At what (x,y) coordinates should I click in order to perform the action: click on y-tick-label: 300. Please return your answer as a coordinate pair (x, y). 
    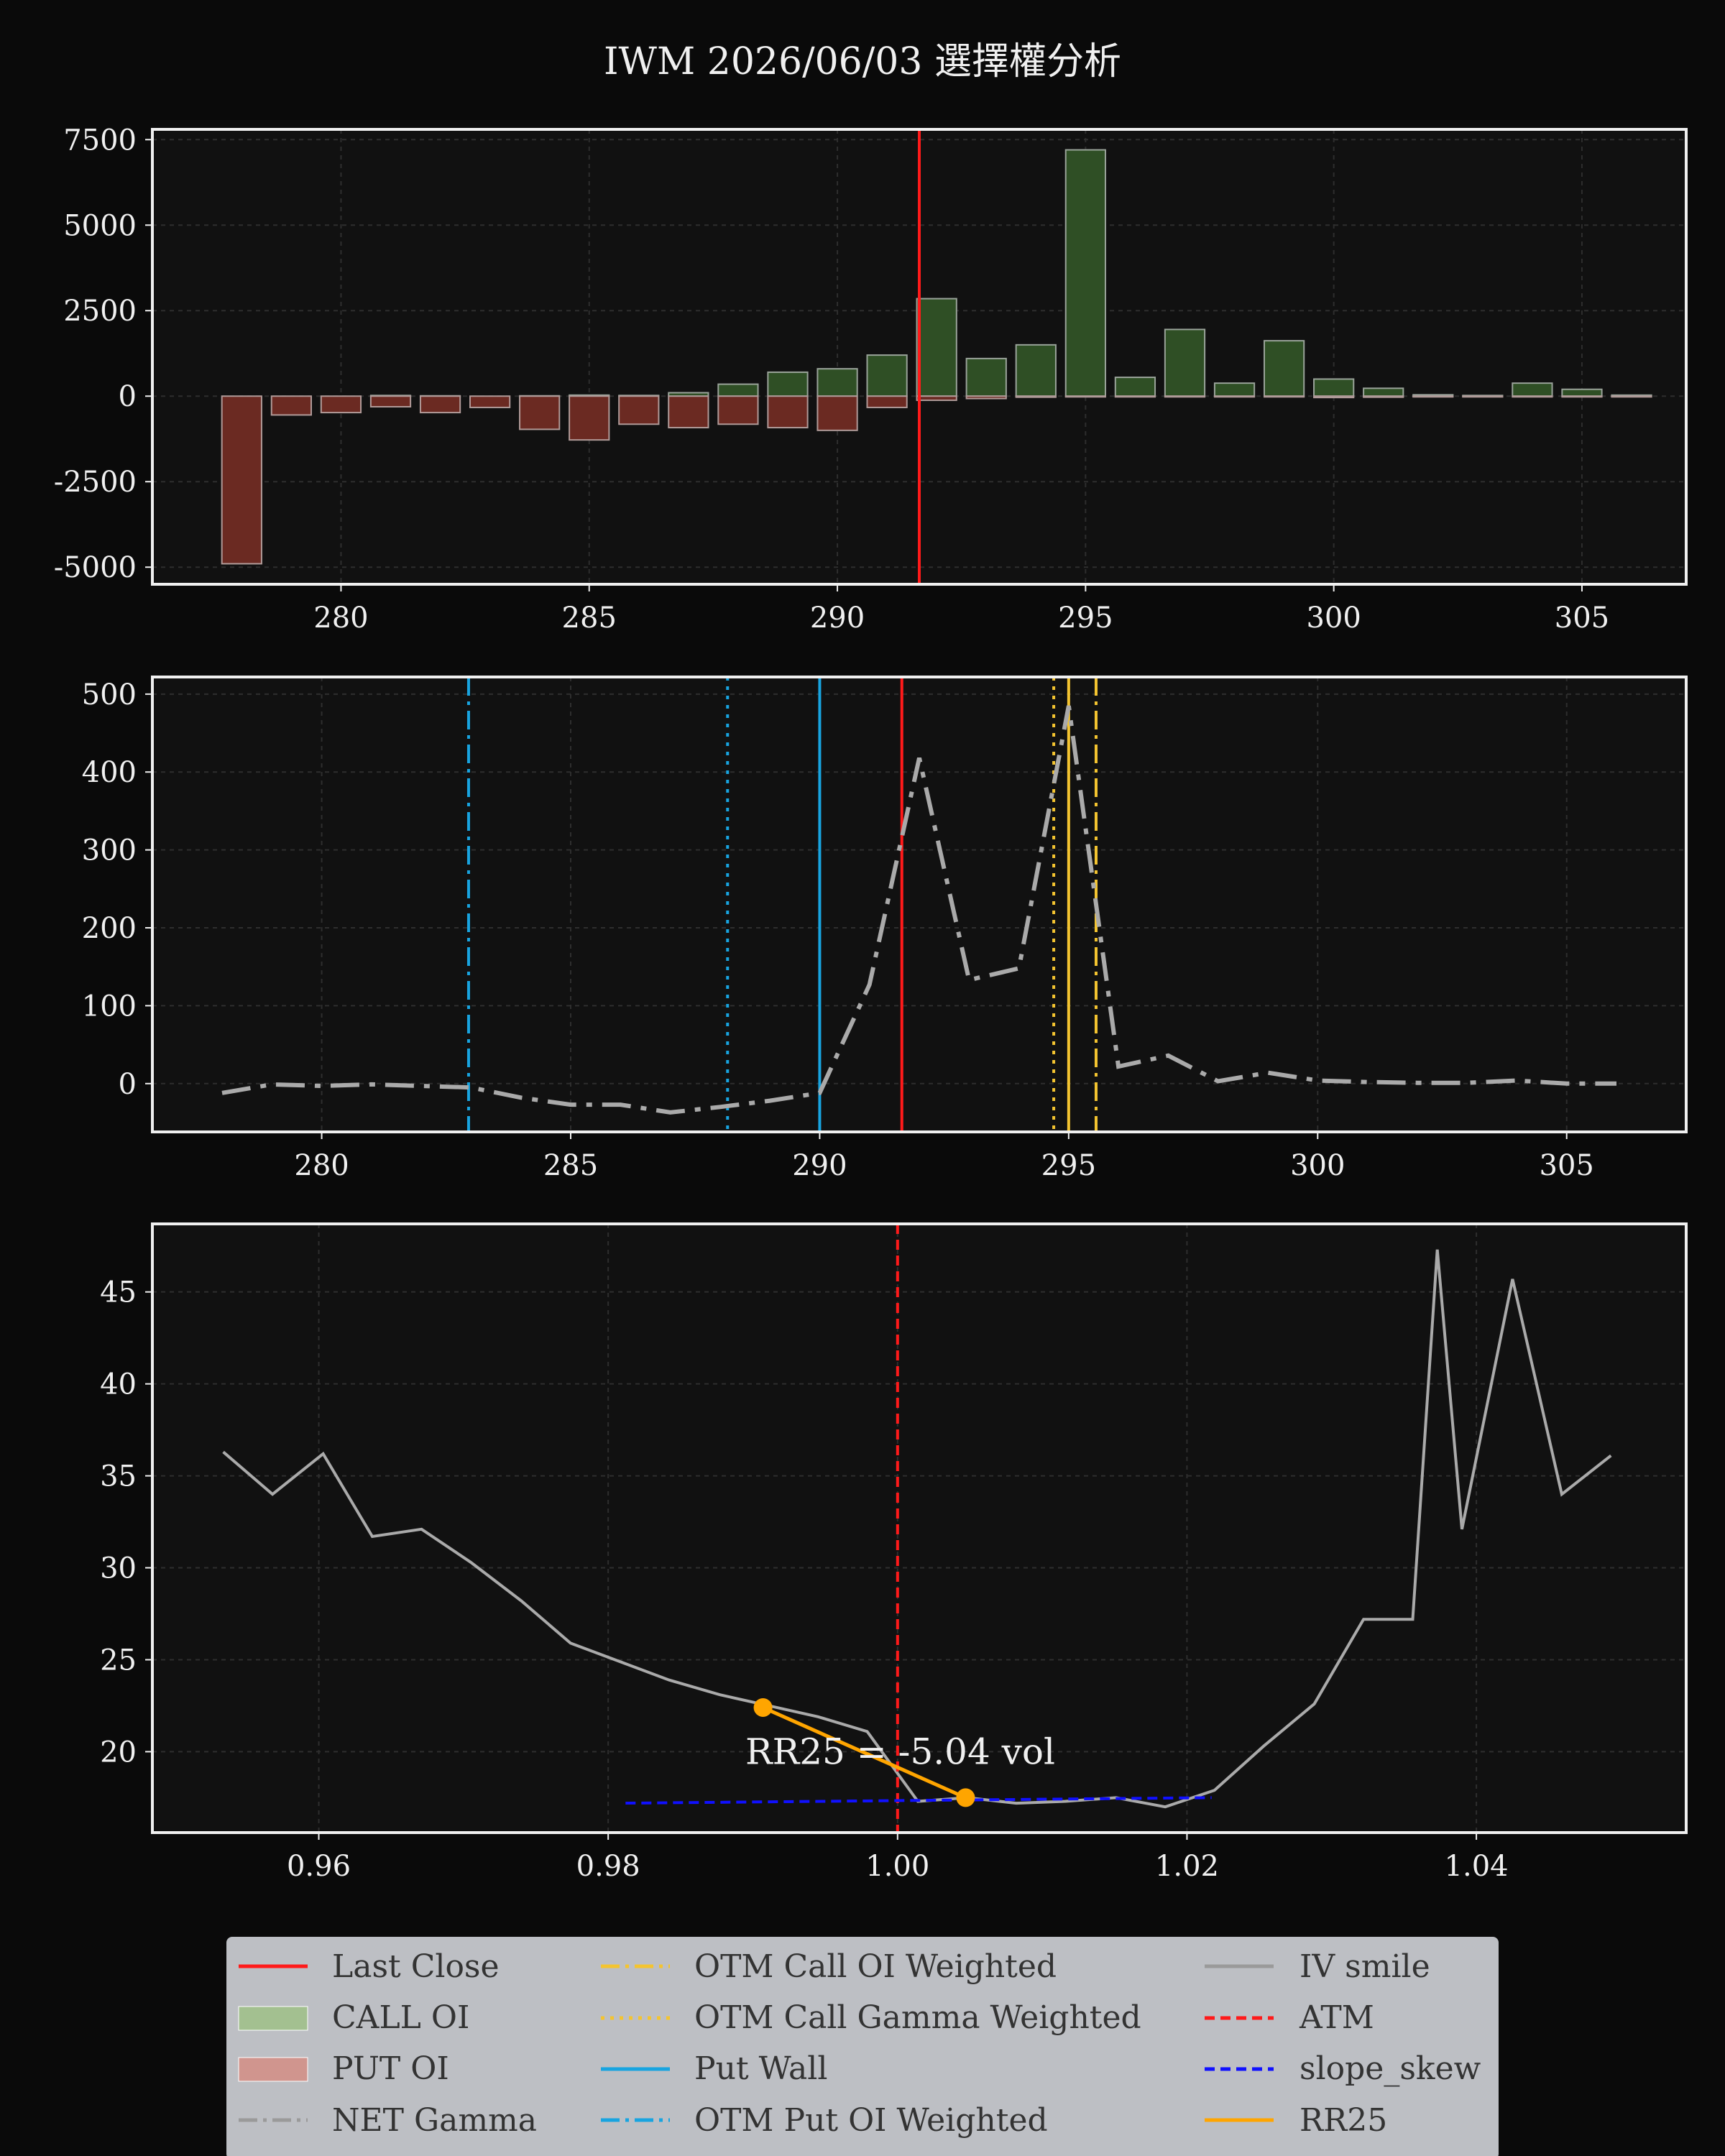
    Looking at the image, I should click on (109, 851).